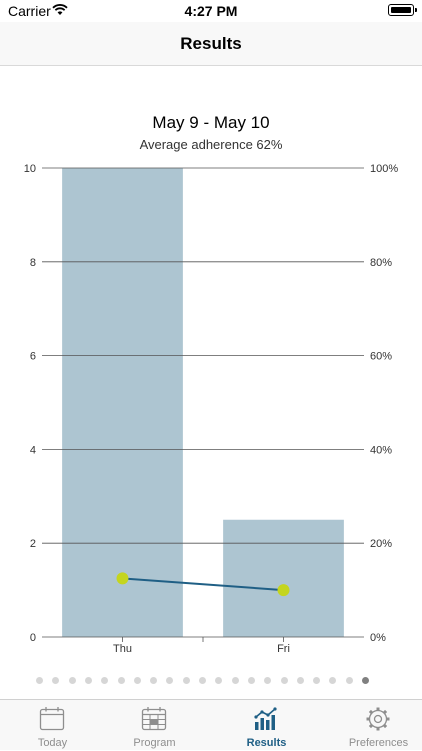 Image resolution: width=422 pixels, height=751 pixels. Describe the element at coordinates (384, 169) in the screenshot. I see `chart-tick-label-right: 100%` at that location.